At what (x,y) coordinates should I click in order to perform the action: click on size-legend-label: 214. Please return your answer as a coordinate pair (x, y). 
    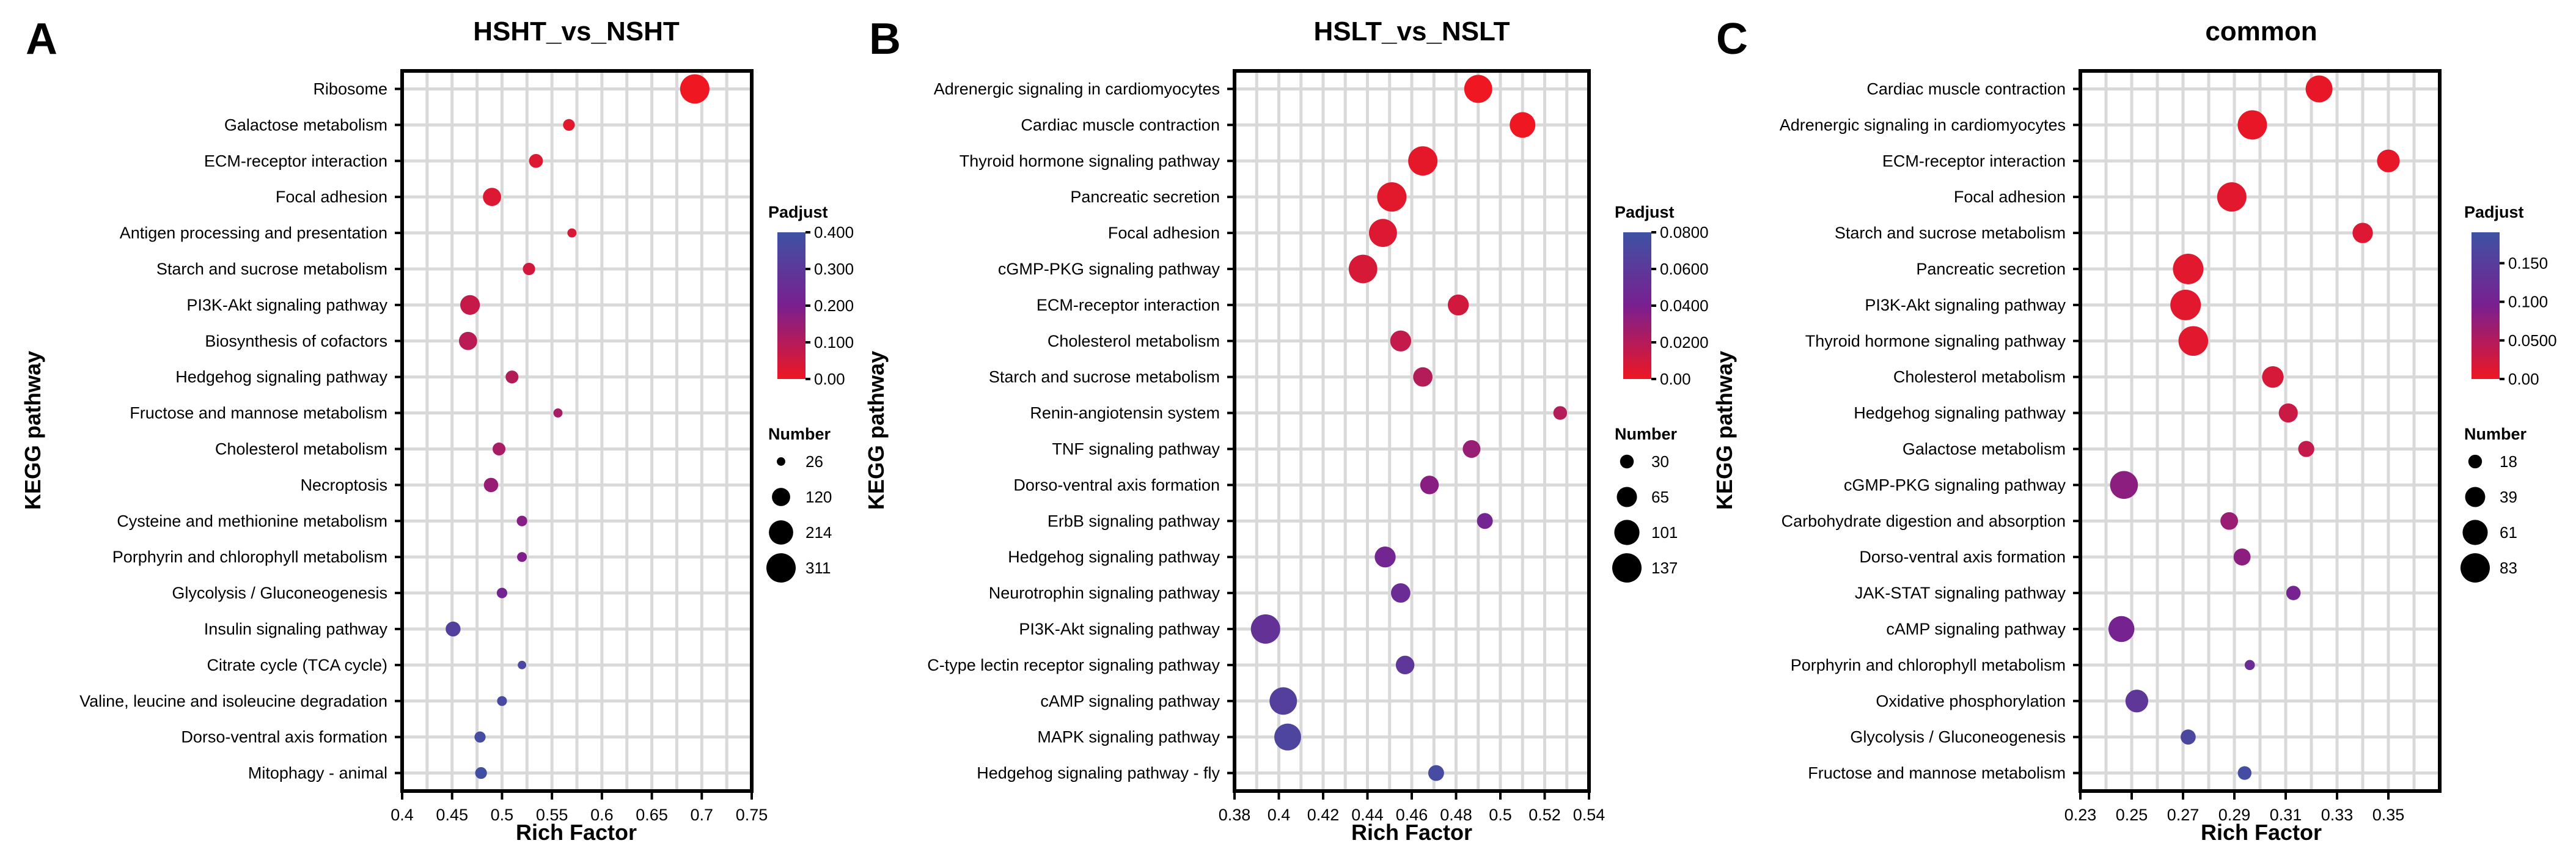
    Looking at the image, I should click on (818, 532).